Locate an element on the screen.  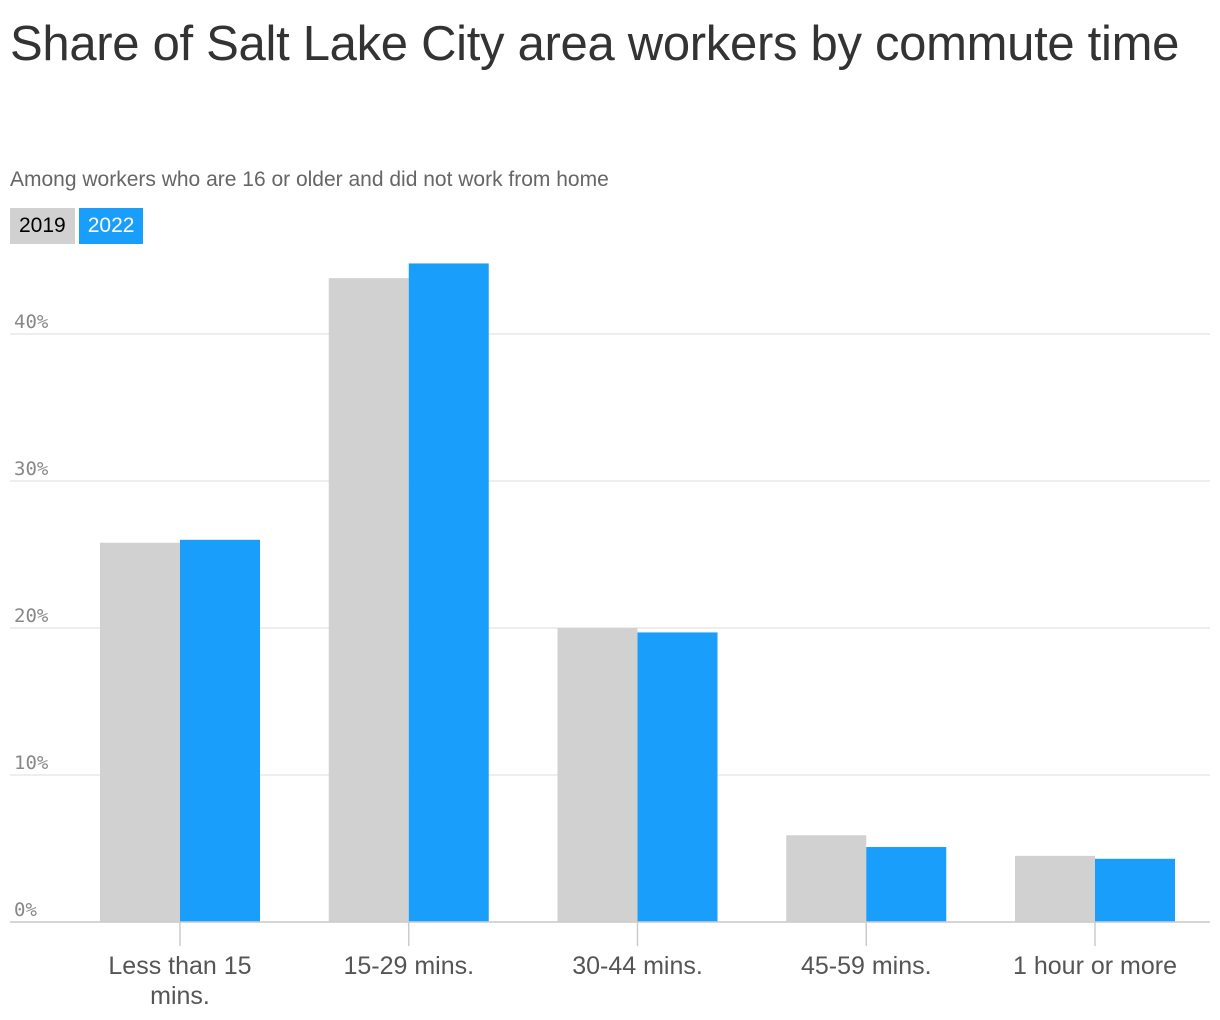
y-tick-label: 30% is located at coordinates (31, 469).